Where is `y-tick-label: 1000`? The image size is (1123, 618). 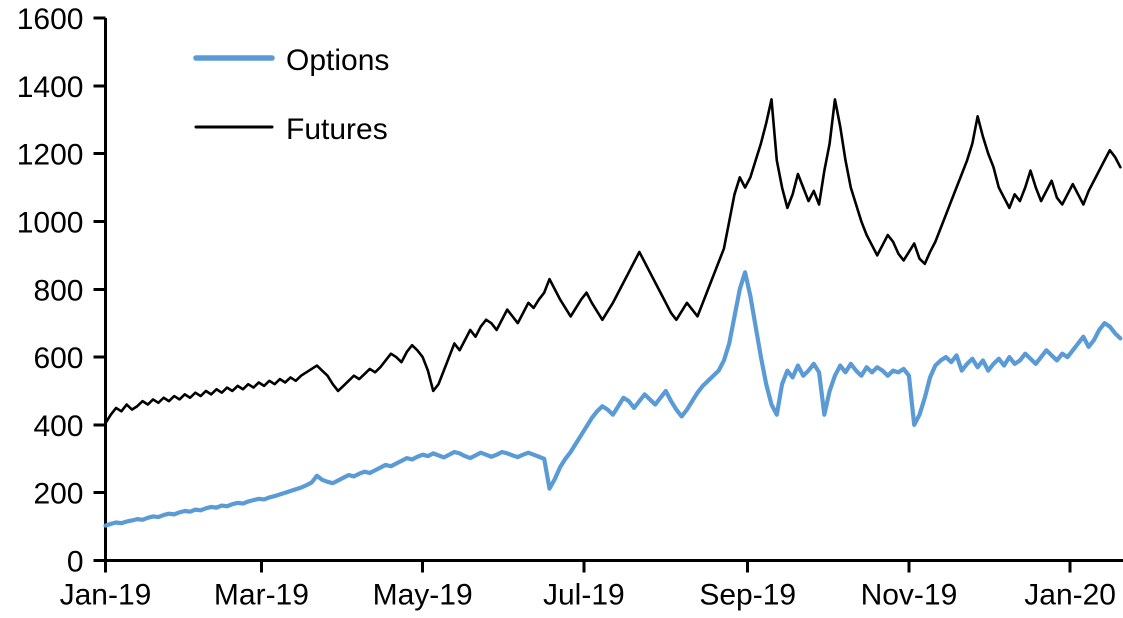 y-tick-label: 1000 is located at coordinates (50, 222).